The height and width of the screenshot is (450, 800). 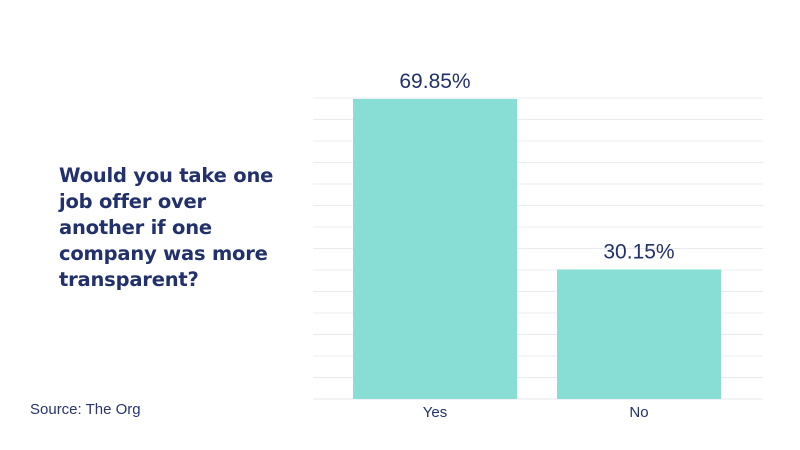 What do you see at coordinates (435, 412) in the screenshot?
I see `x-tick-label-yes: Yes` at bounding box center [435, 412].